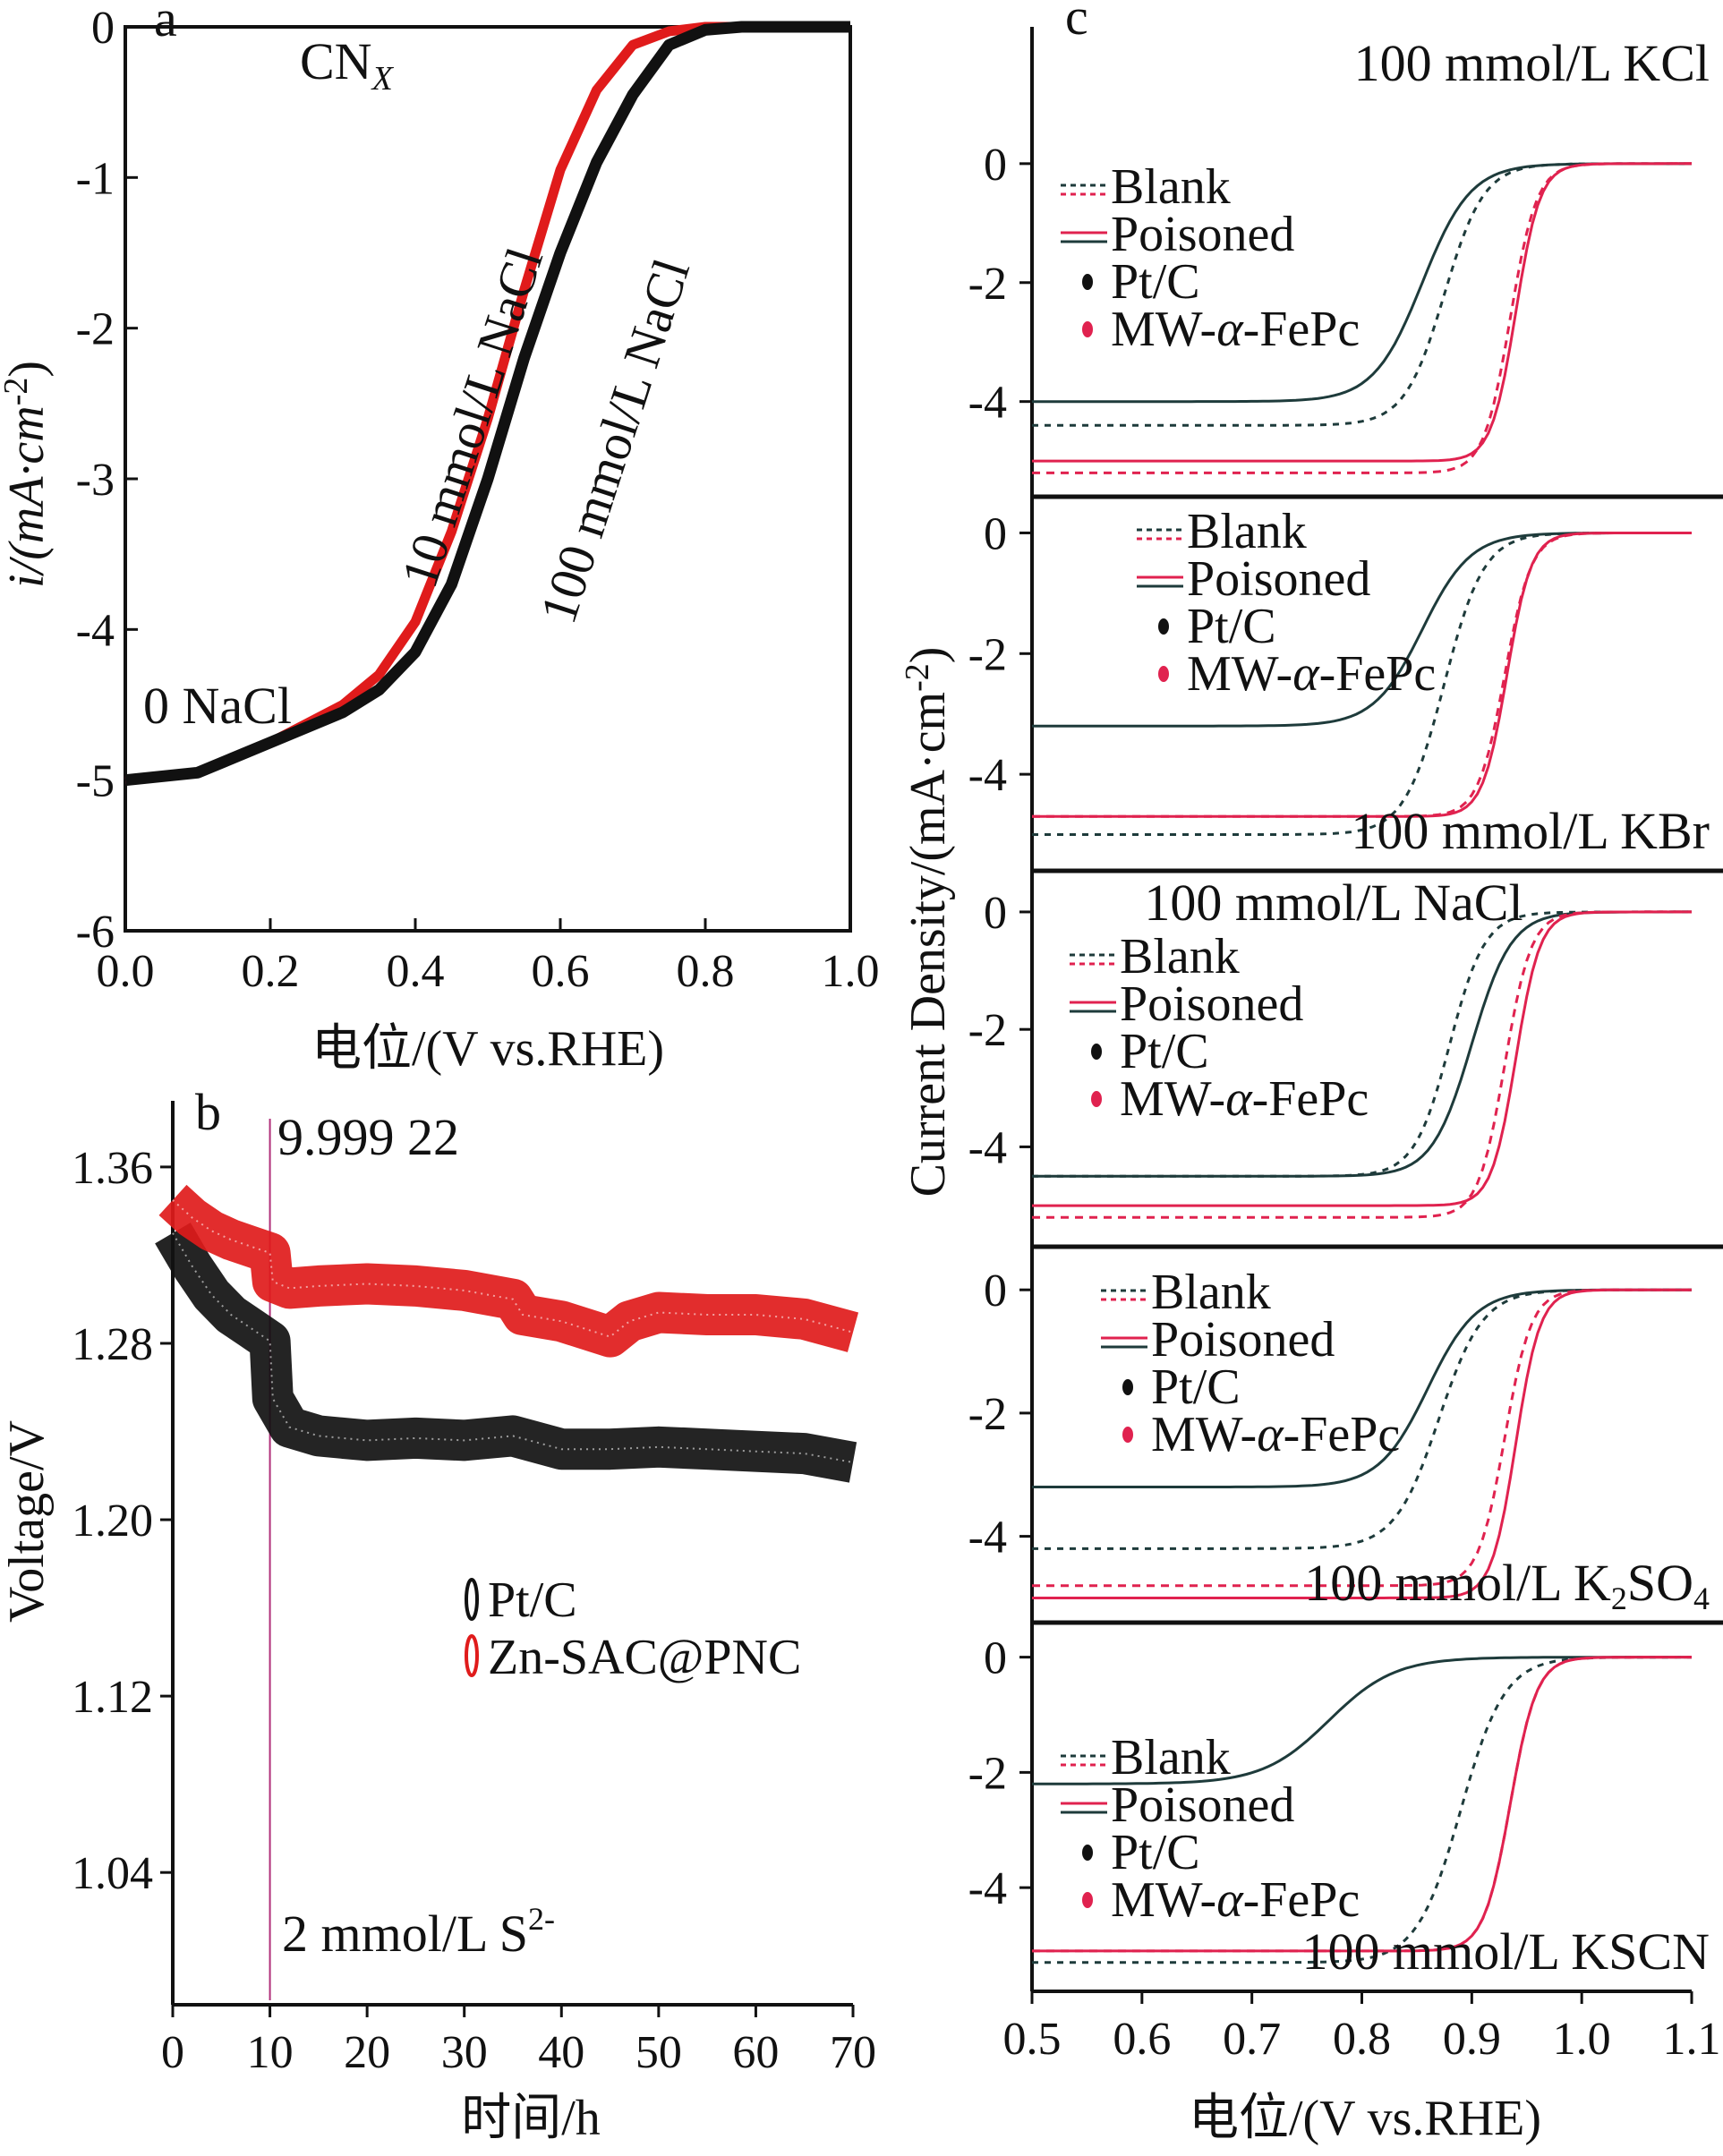 This screenshot has width=1723, height=2156. I want to click on panel-a-ylabel-end: ), so click(27, 369).